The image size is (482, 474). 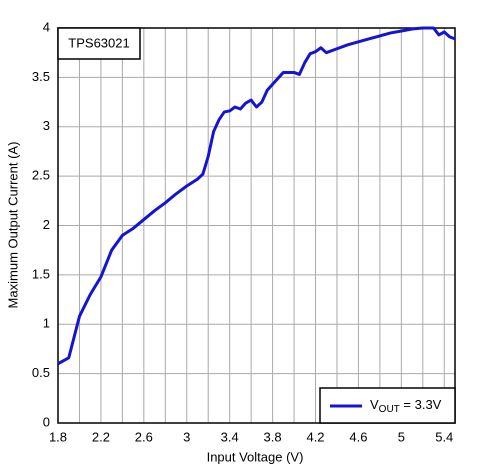 I want to click on x-axis-label: Input Voltage (V), so click(x=255, y=456).